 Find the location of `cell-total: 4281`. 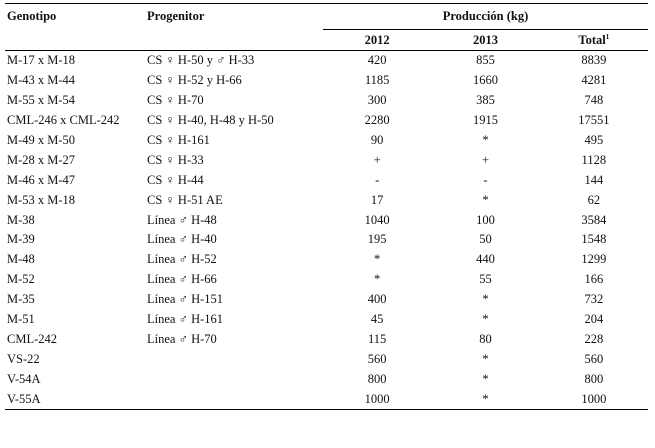

cell-total: 4281 is located at coordinates (594, 80).